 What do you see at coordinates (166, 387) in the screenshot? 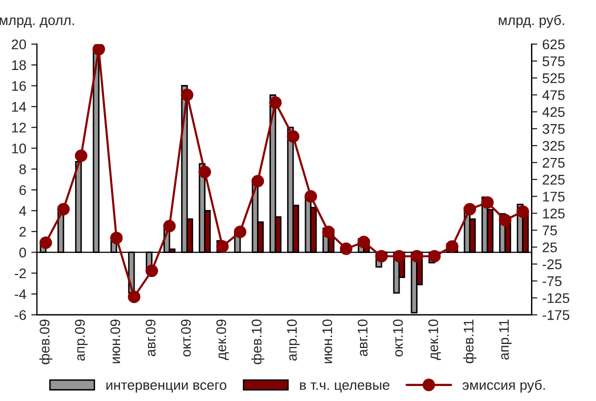
I see `legend-label: интервенции всего` at bounding box center [166, 387].